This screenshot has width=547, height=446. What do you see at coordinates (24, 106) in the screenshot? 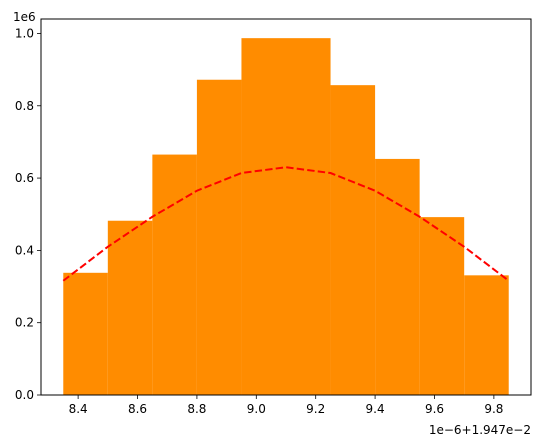
I see `y-tick-label: 0.8` at bounding box center [24, 106].